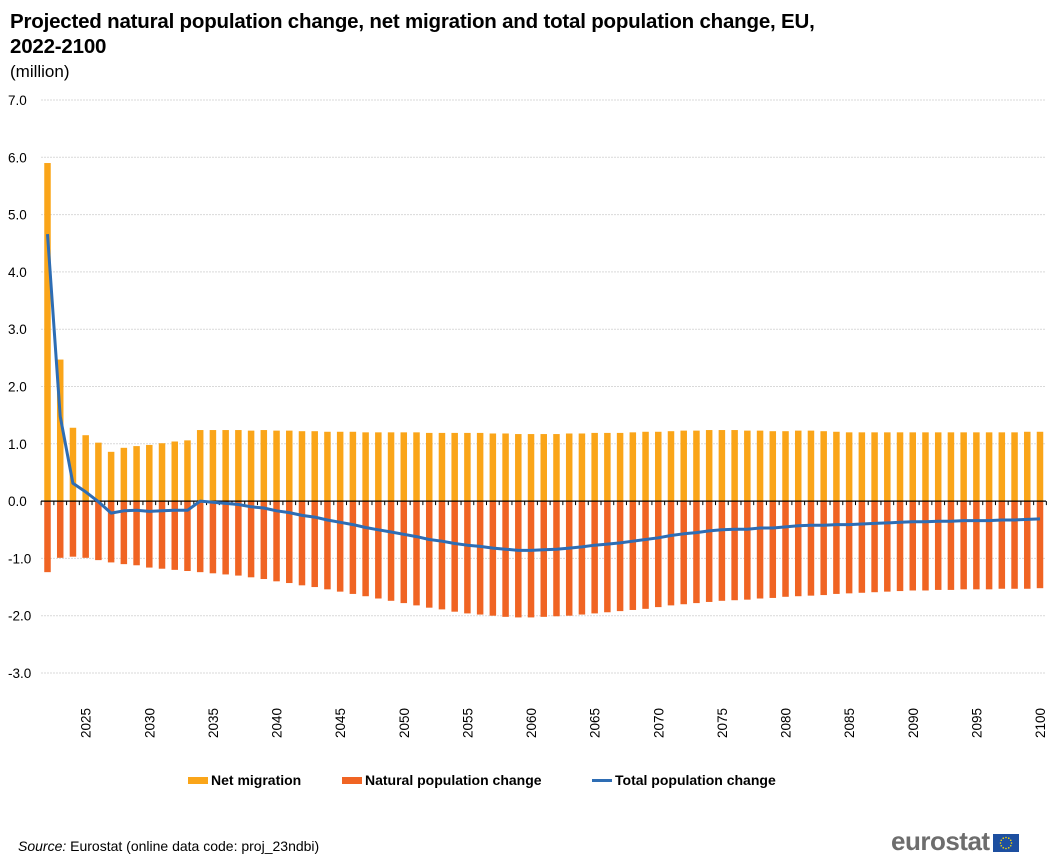 This screenshot has width=1050, height=866. I want to click on net-migration-swatch, so click(198, 780).